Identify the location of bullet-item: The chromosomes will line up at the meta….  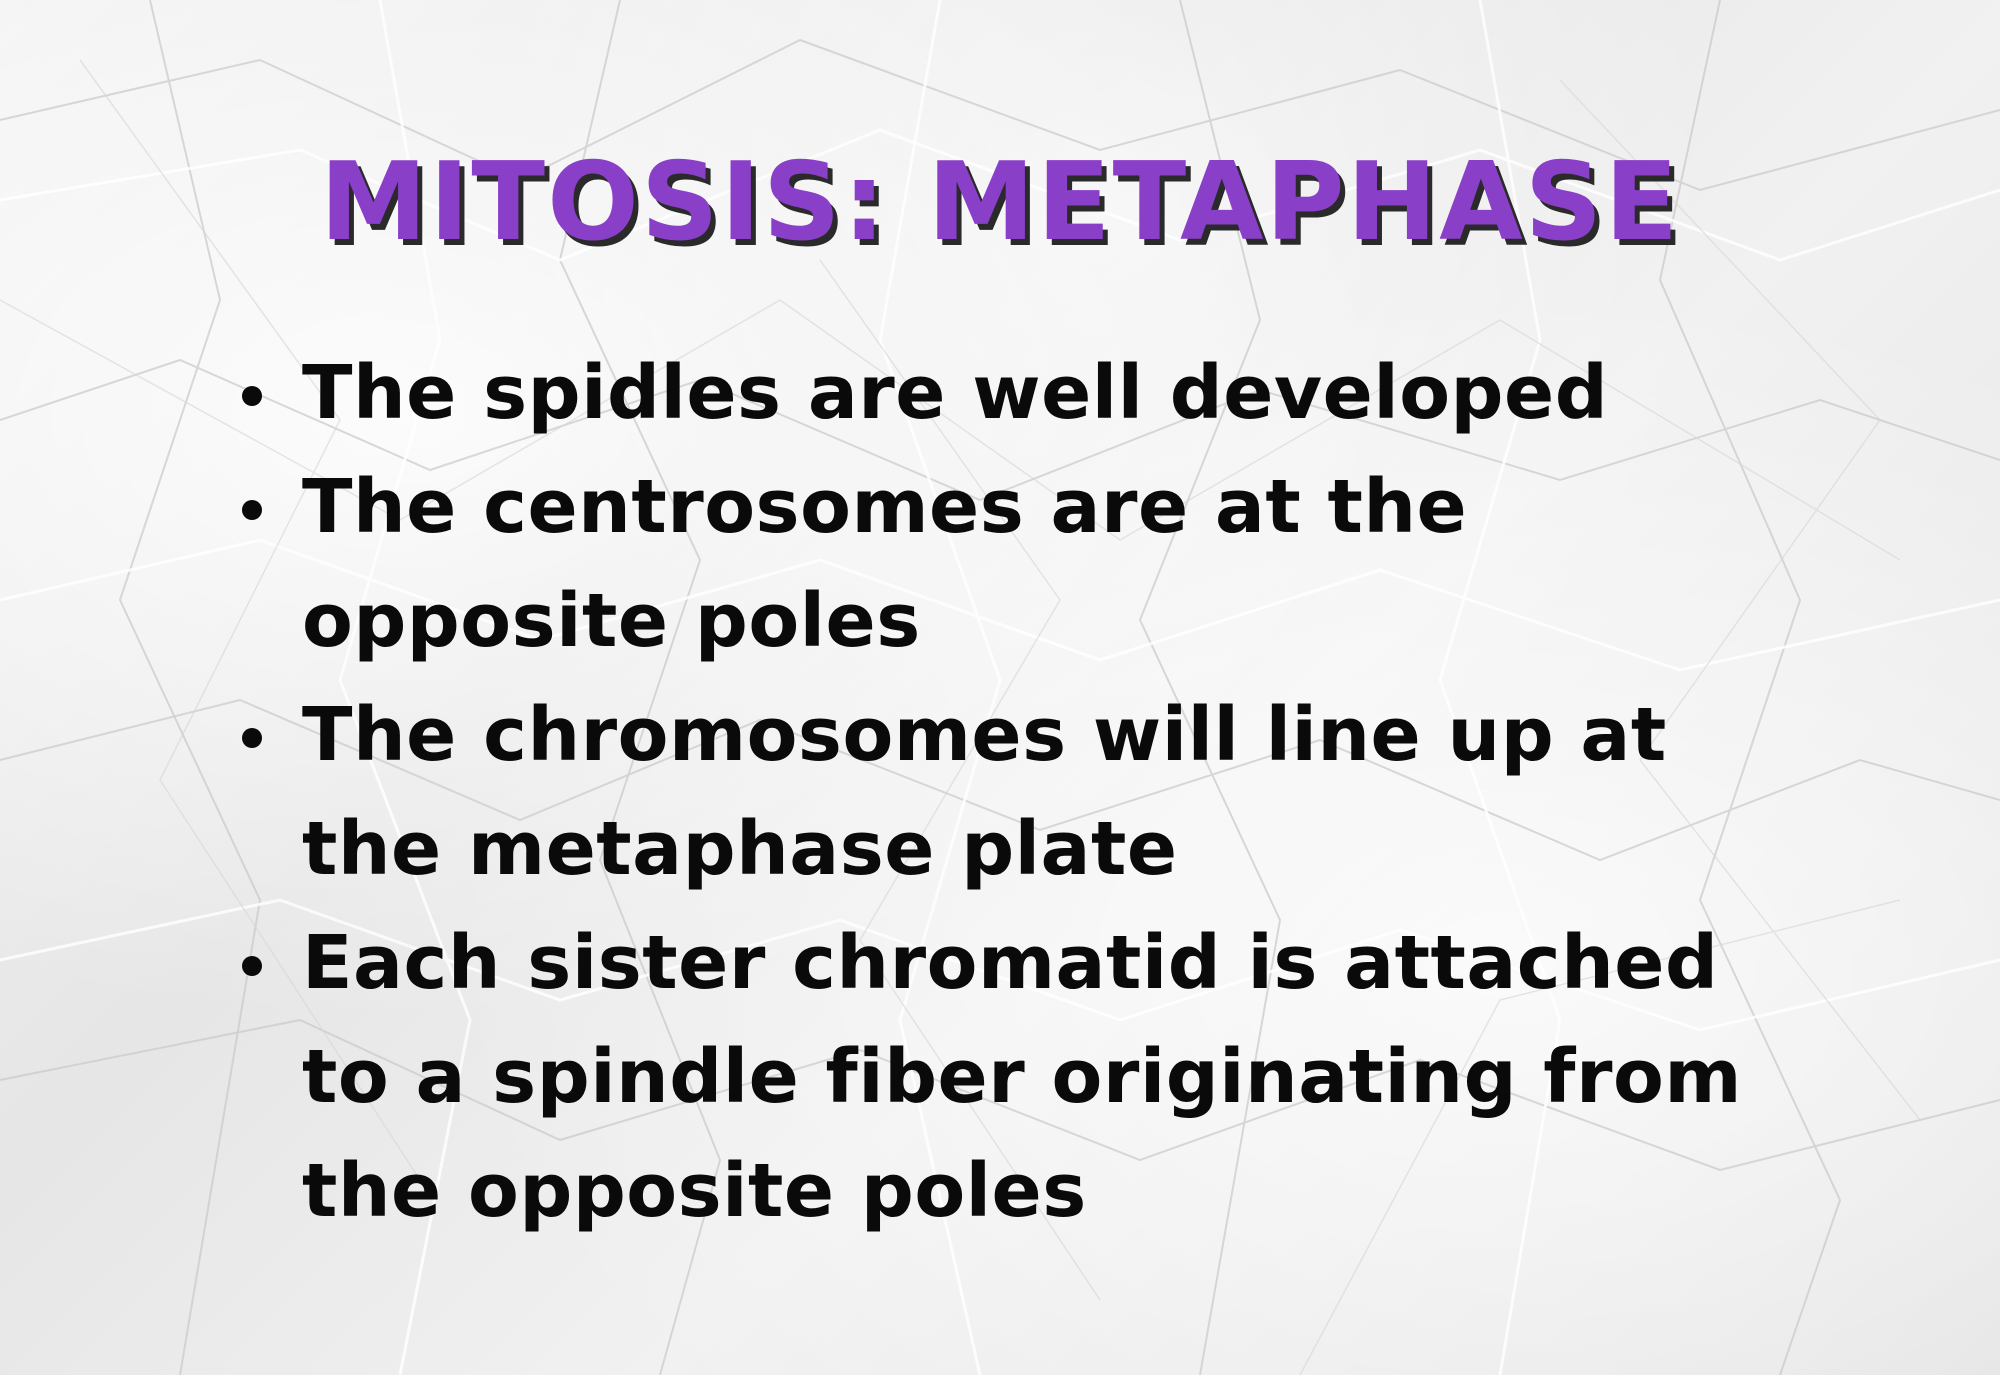
(1018, 792).